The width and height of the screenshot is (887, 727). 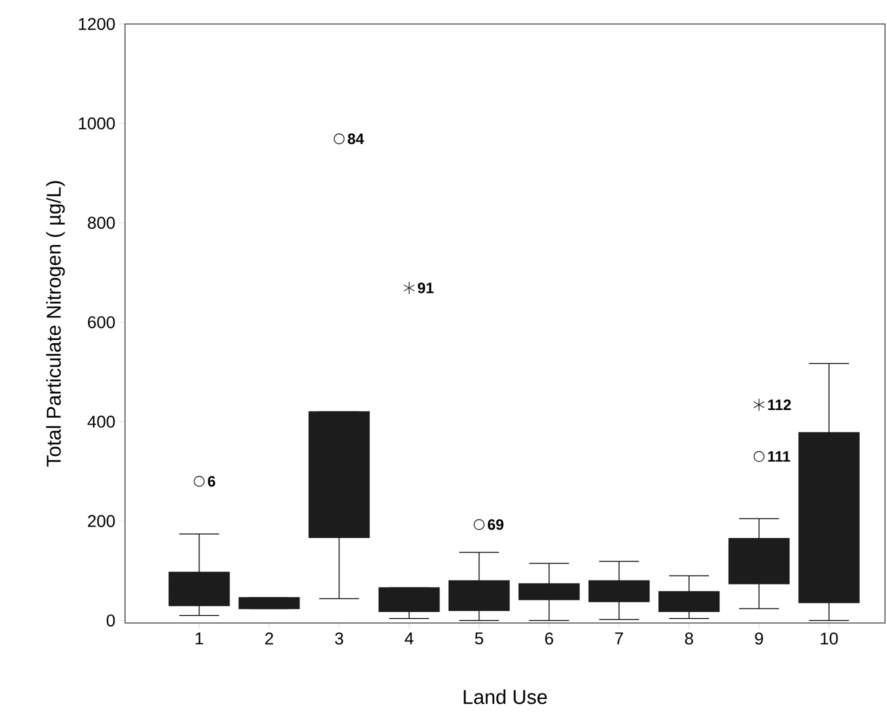 What do you see at coordinates (779, 405) in the screenshot?
I see `annotation: 112` at bounding box center [779, 405].